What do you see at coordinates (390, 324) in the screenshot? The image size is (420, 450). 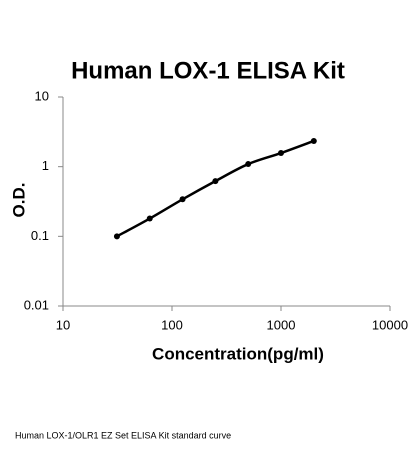 I see `x-tick-label: 10000` at bounding box center [390, 324].